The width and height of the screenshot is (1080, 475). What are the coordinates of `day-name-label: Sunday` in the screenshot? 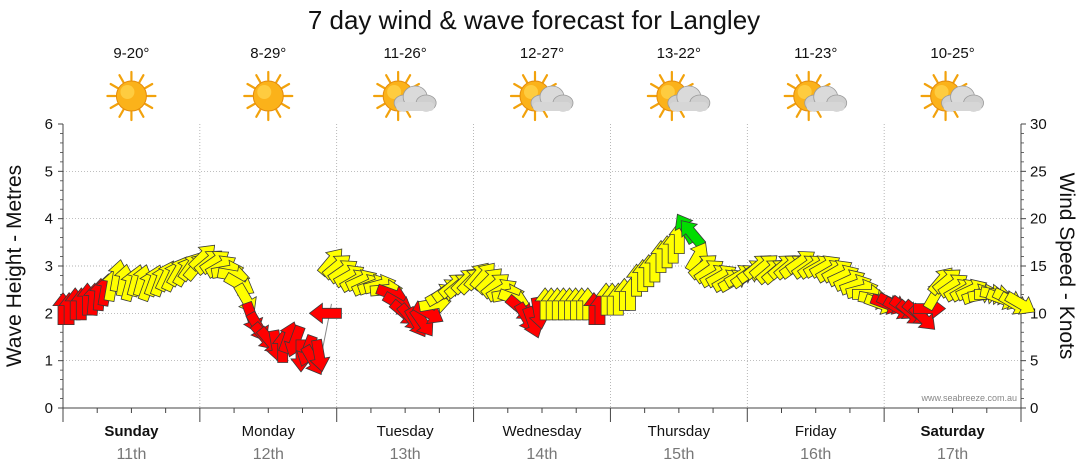 It's located at (131, 431).